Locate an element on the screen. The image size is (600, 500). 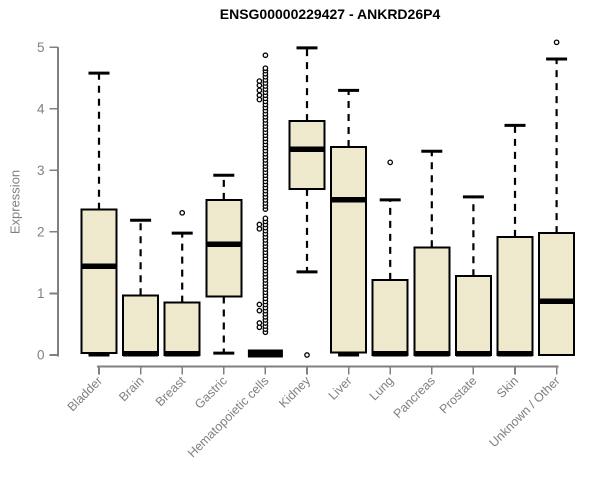
y-tick-label: 0 is located at coordinates (41, 355).